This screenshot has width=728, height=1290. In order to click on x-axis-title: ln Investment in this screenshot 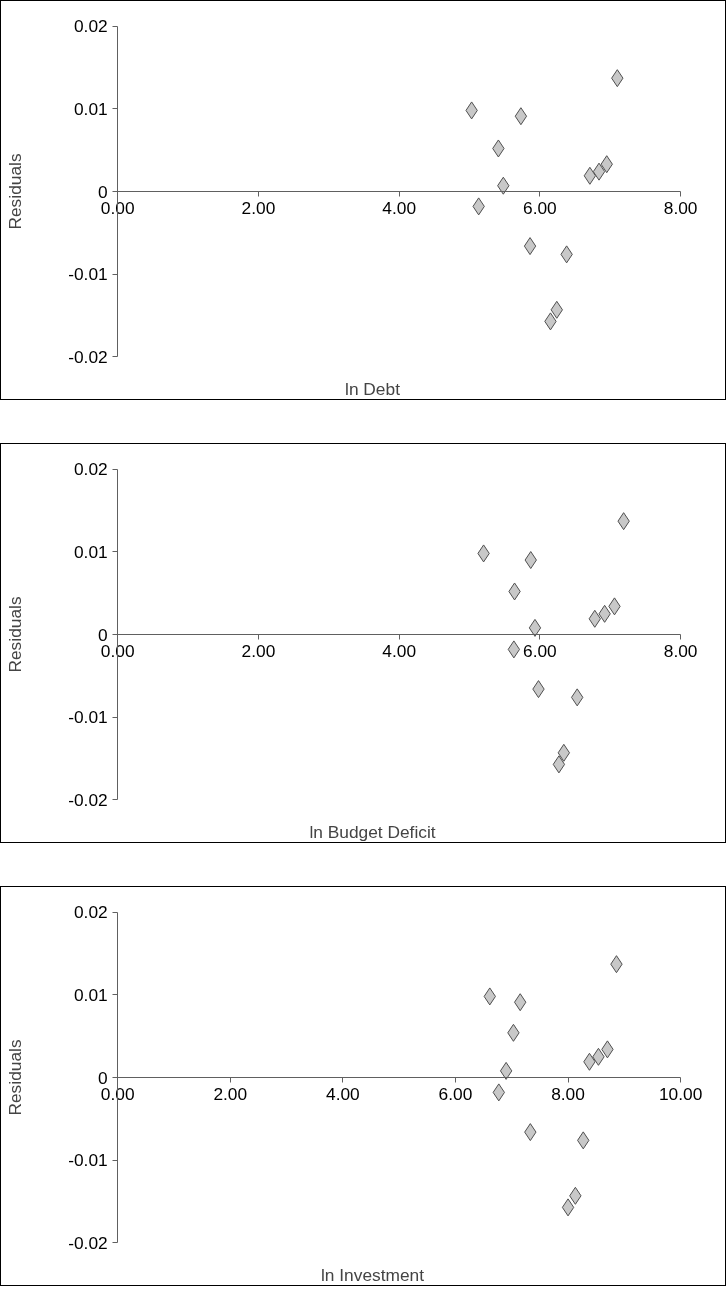, I will do `click(372, 1274)`.